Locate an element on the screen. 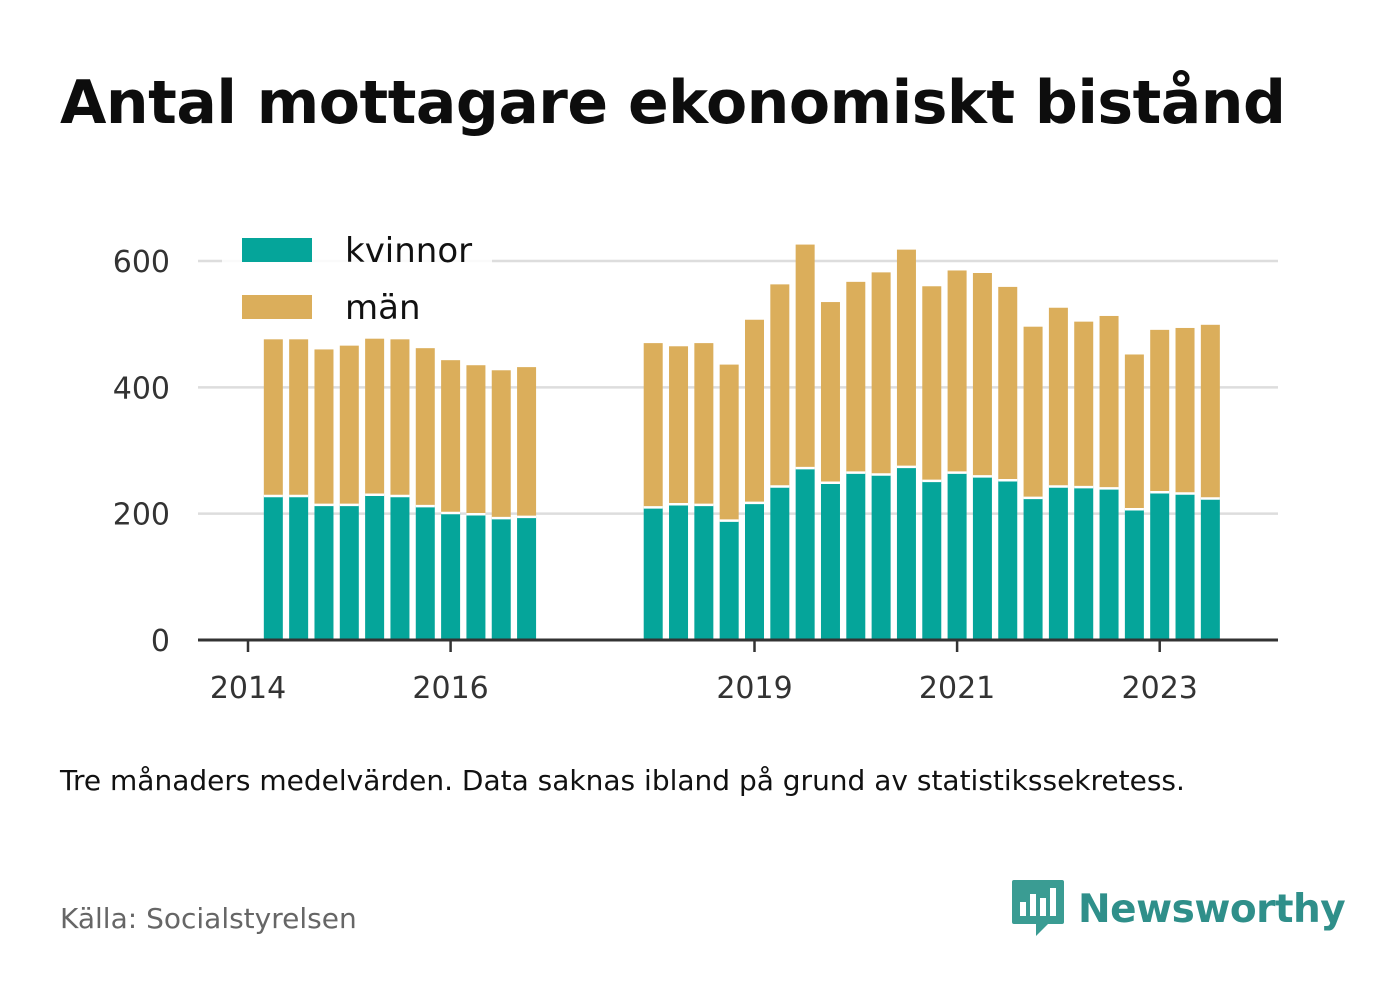 The height and width of the screenshot is (999, 1382). x-tick-label: 2021 is located at coordinates (957, 688).